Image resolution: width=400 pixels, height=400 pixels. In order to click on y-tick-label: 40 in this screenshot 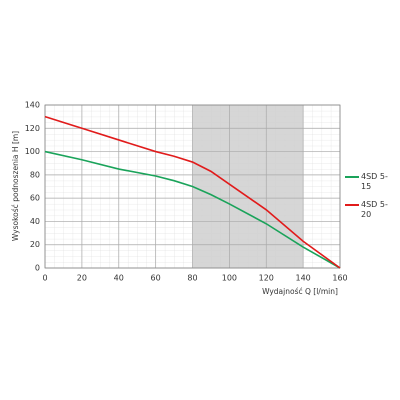, I will do `click(35, 221)`.